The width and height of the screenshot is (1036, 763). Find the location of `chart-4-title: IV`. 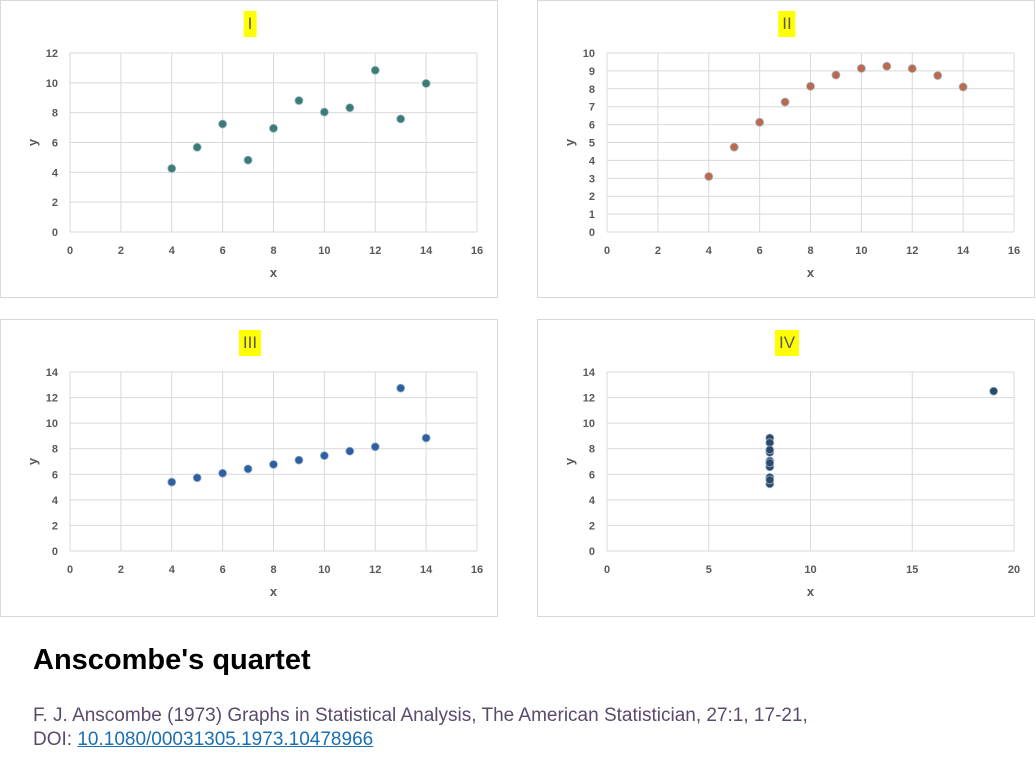

chart-4-title: IV is located at coordinates (787, 343).